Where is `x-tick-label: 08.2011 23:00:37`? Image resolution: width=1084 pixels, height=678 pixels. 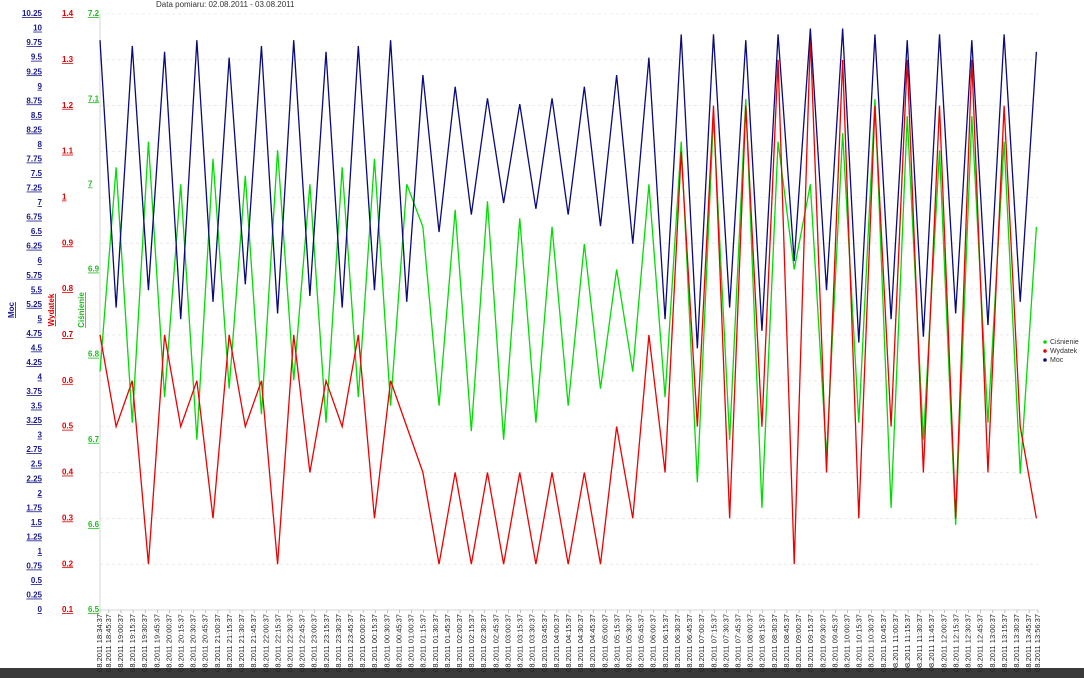 x-tick-label: 08.2011 23:00:37 is located at coordinates (314, 643).